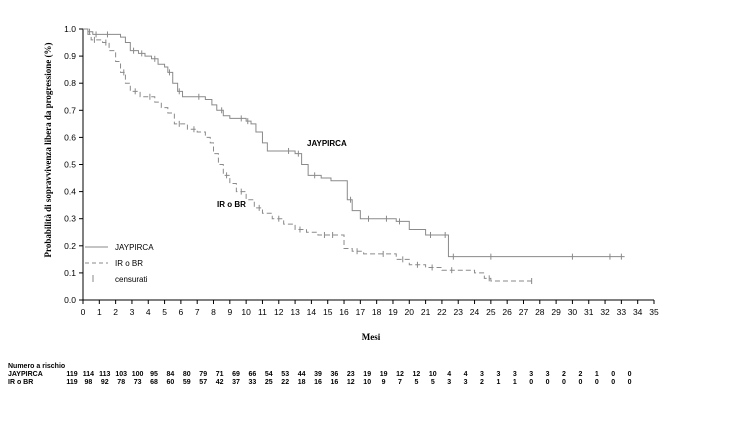 Image resolution: width=739 pixels, height=423 pixels. What do you see at coordinates (236, 382) in the screenshot?
I see `risk-cell: 37` at bounding box center [236, 382].